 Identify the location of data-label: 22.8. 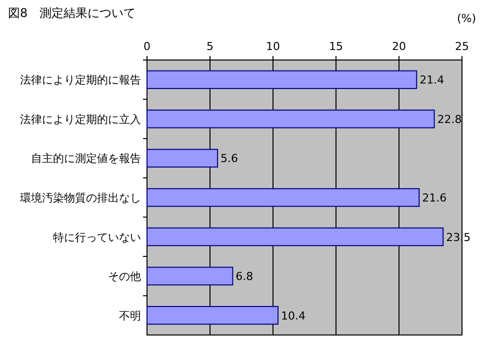
(449, 119).